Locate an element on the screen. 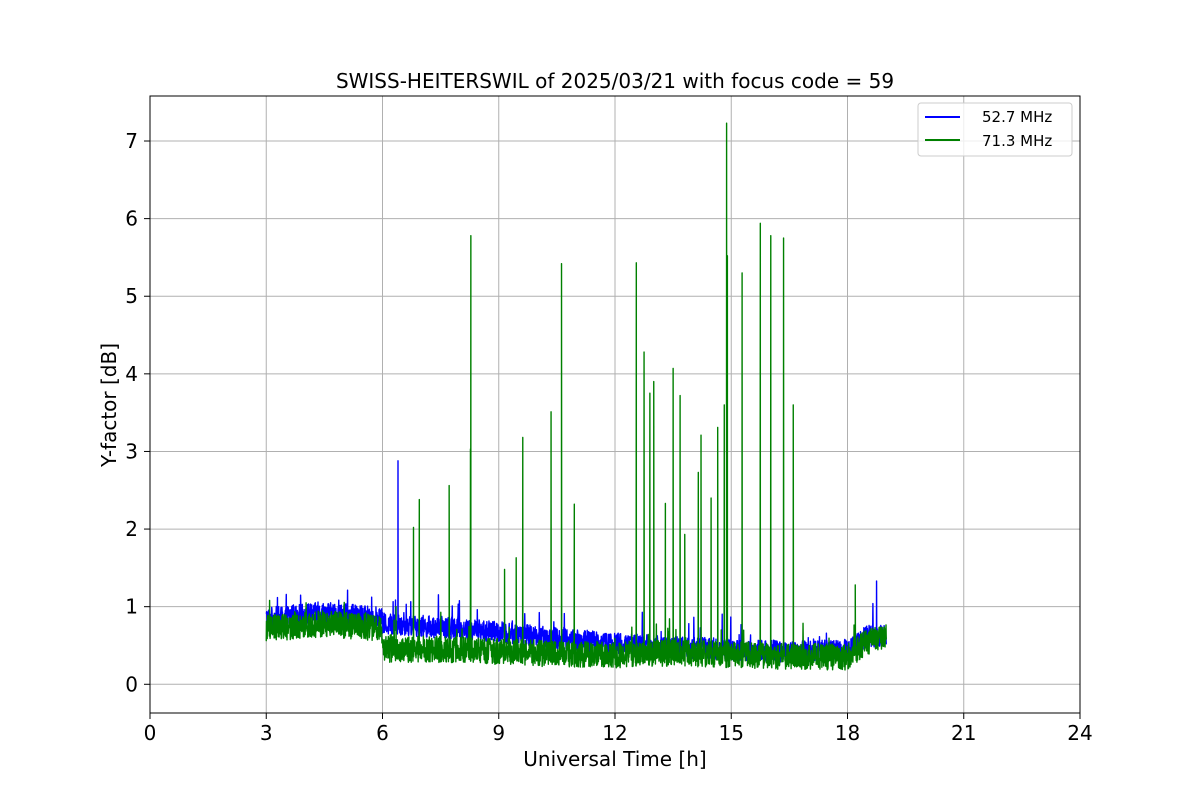 Image resolution: width=1200 pixels, height=800 pixels. x-tick-label: 24 is located at coordinates (1079, 733).